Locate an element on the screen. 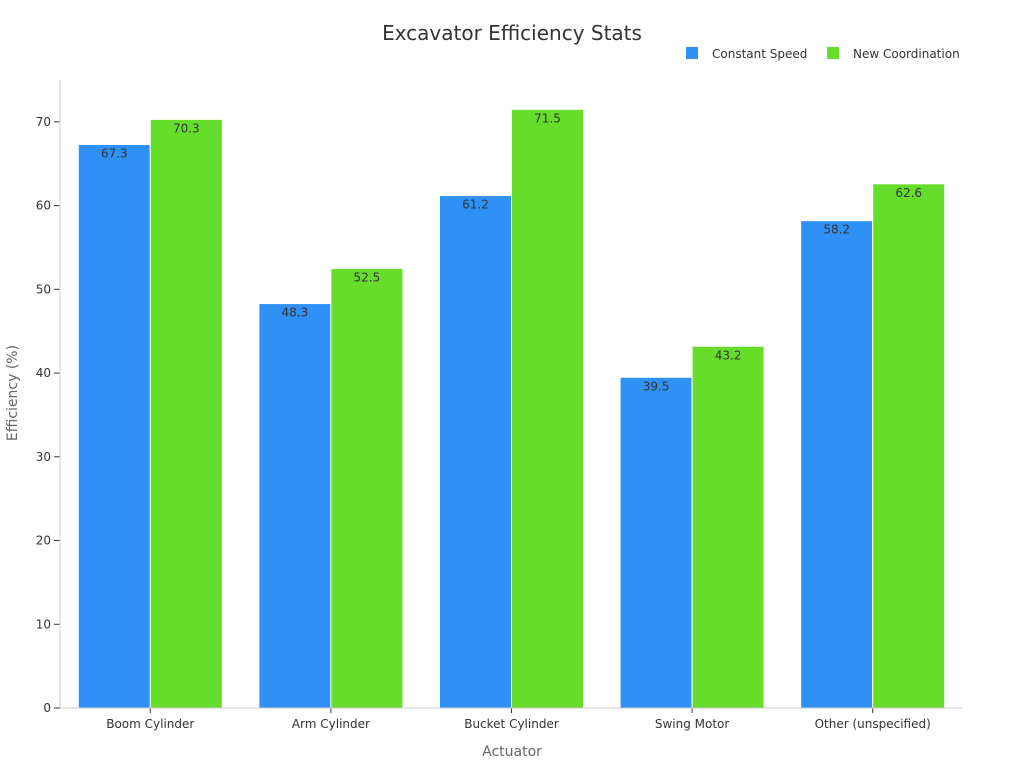 The width and height of the screenshot is (1024, 768). legend: Constant Speed New Coordination is located at coordinates (823, 54).